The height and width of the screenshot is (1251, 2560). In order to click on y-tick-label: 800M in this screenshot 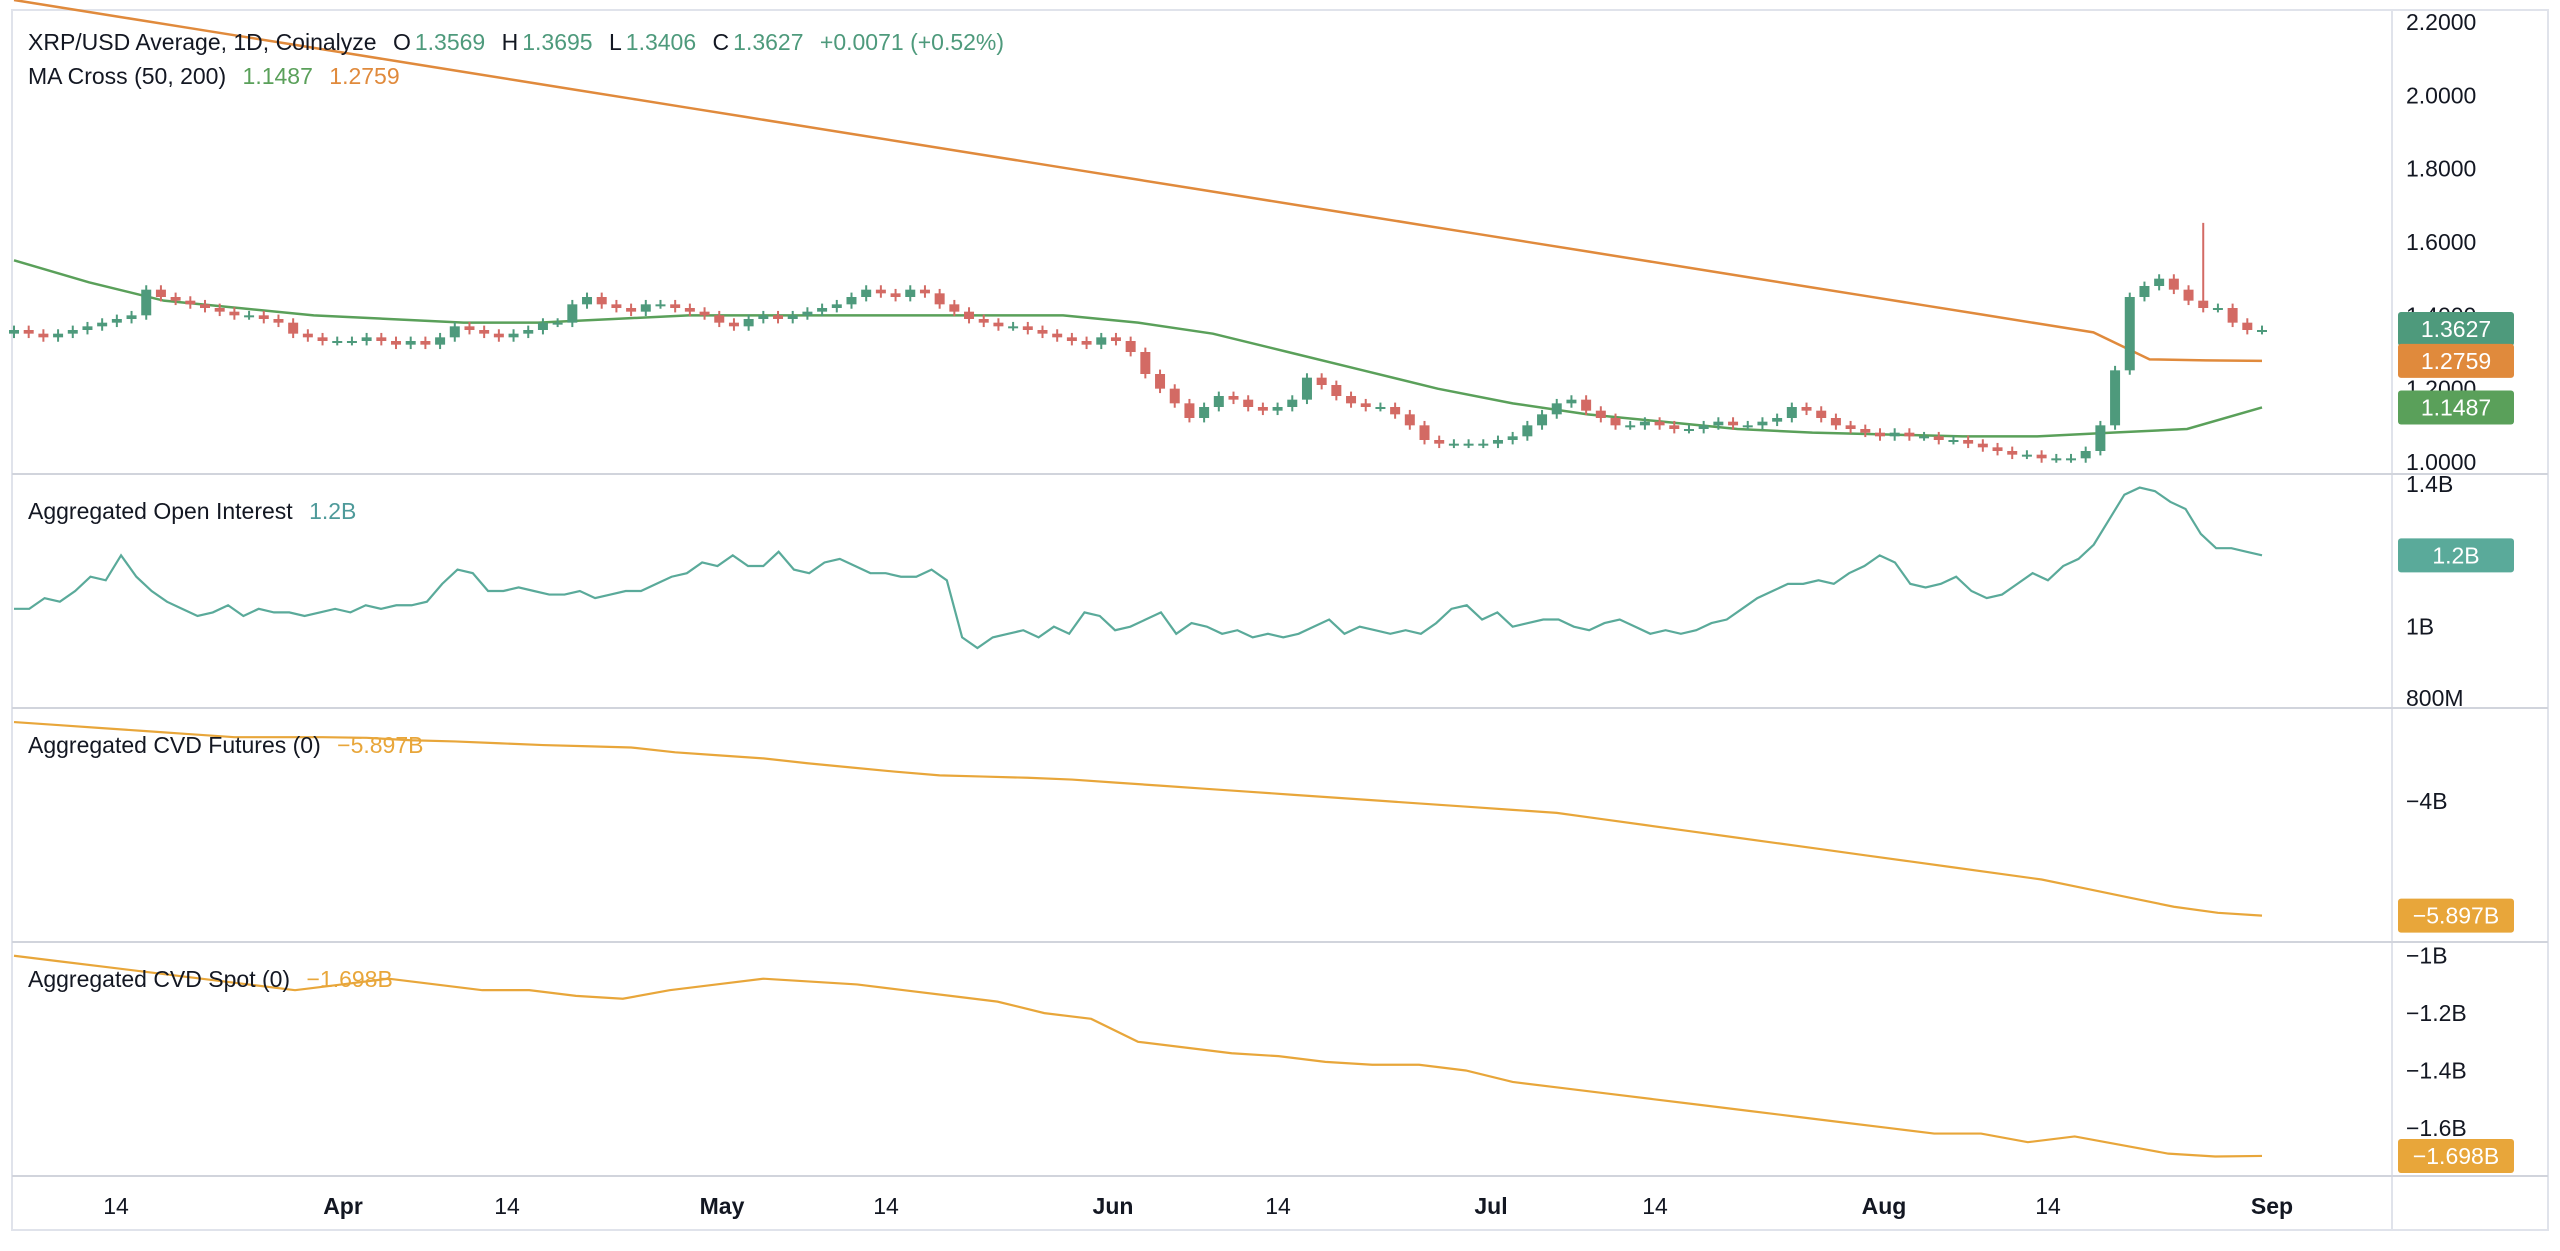, I will do `click(2435, 698)`.